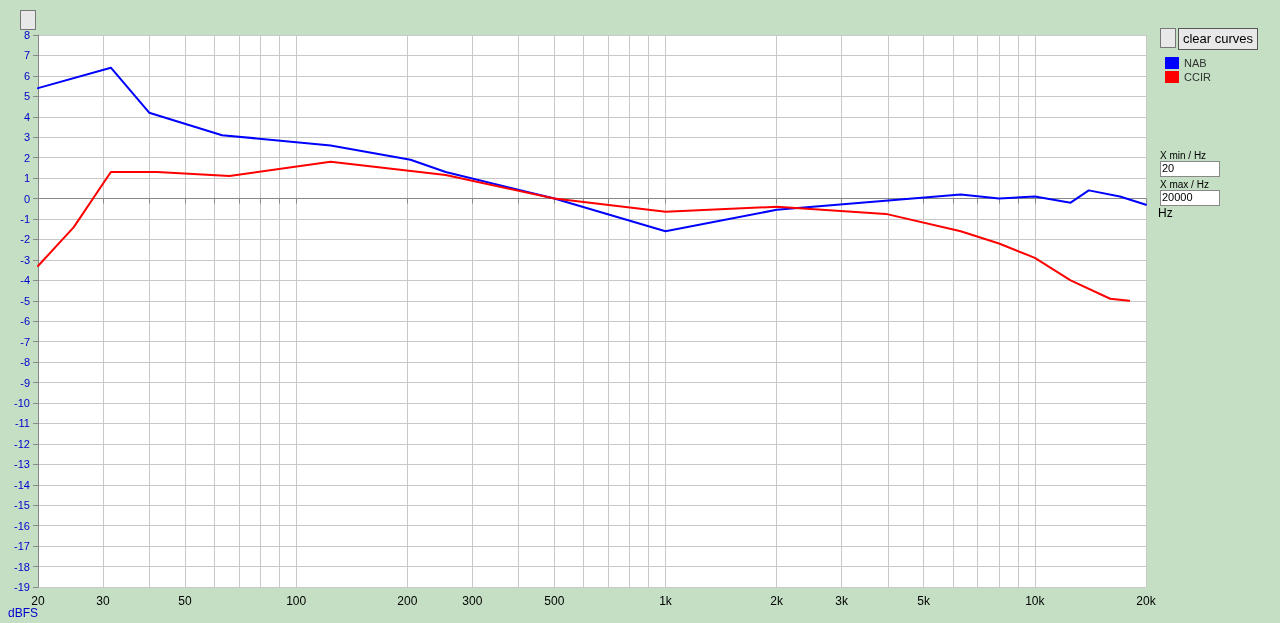 This screenshot has width=1280, height=623. Describe the element at coordinates (26, 137) in the screenshot. I see `y-tick-label: 3` at that location.